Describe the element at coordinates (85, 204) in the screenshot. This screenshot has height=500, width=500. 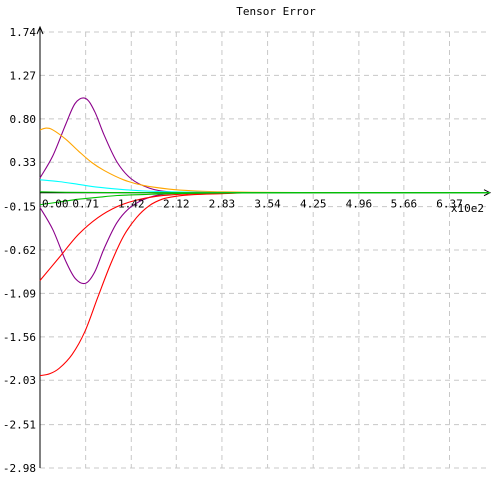
I see `x-tick-label: 0.71` at that location.